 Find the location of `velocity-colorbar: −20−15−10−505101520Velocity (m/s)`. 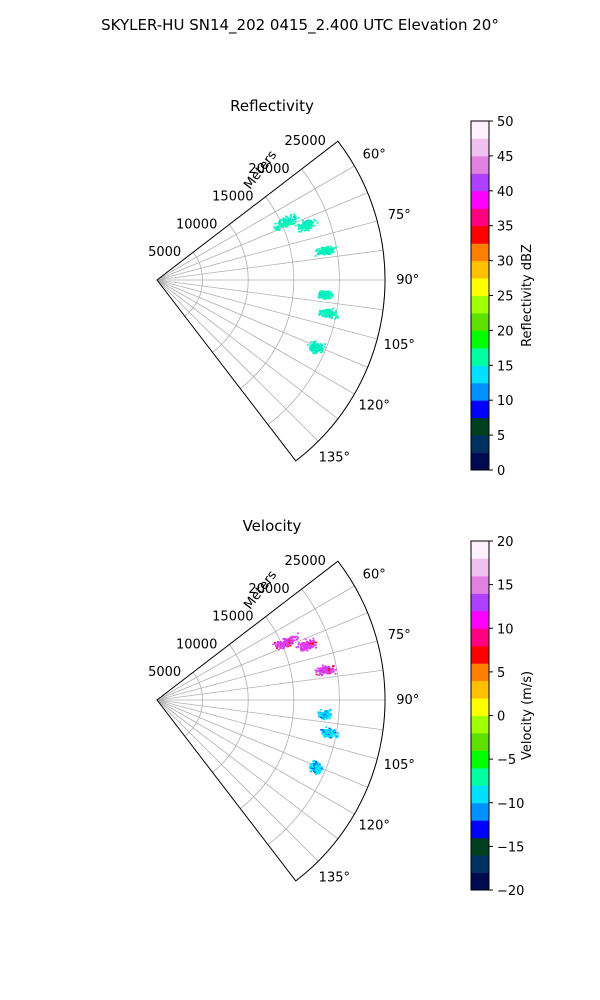

velocity-colorbar: −20−15−10−505101520Velocity (m/s) is located at coordinates (503, 717).